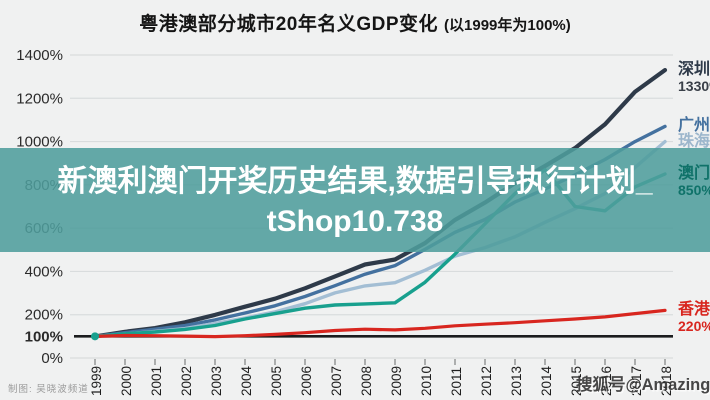 The width and height of the screenshot is (710, 400). What do you see at coordinates (39, 98) in the screenshot?
I see `y-axis-tick-label: 1200%` at bounding box center [39, 98].